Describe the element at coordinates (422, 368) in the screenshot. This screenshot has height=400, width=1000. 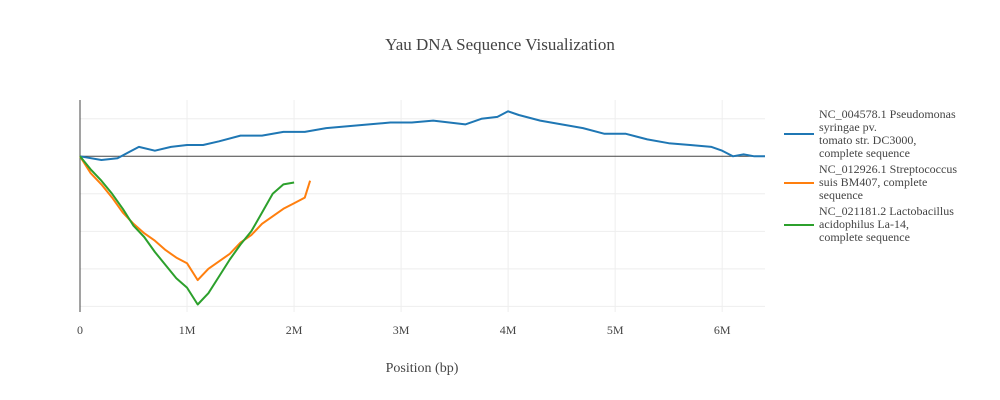
I see `x-axis-label: Position (bp)` at that location.